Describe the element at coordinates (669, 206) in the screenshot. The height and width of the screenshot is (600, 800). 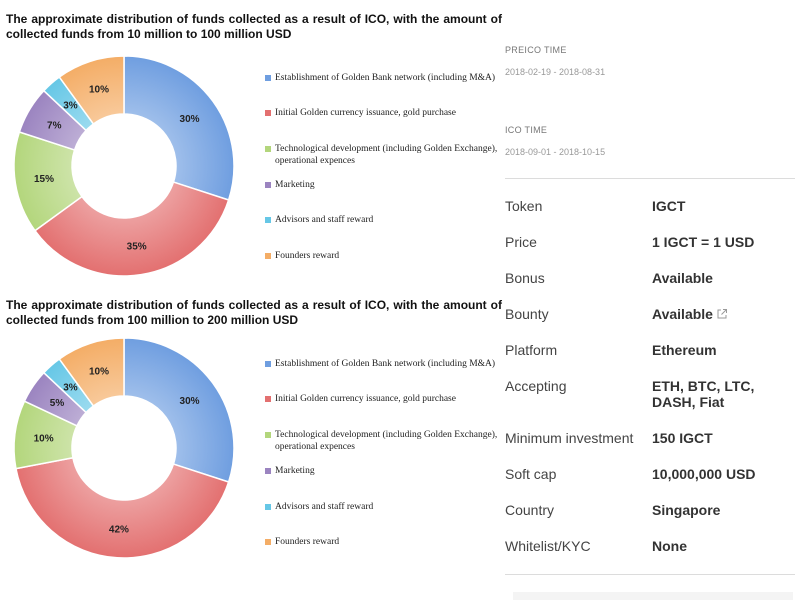
I see `detail-value: IGCT` at that location.